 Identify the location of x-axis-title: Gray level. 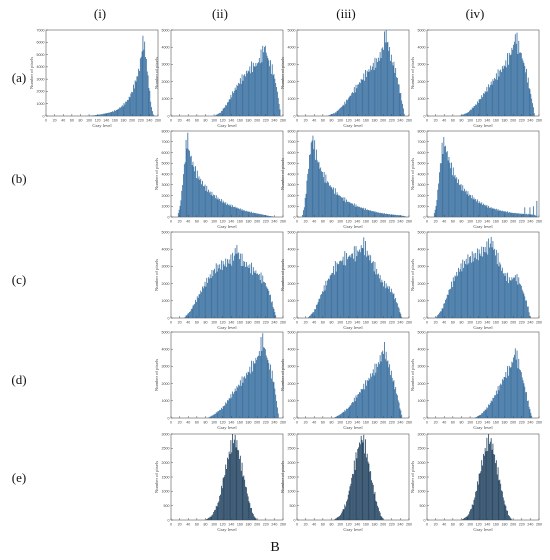
(353, 427).